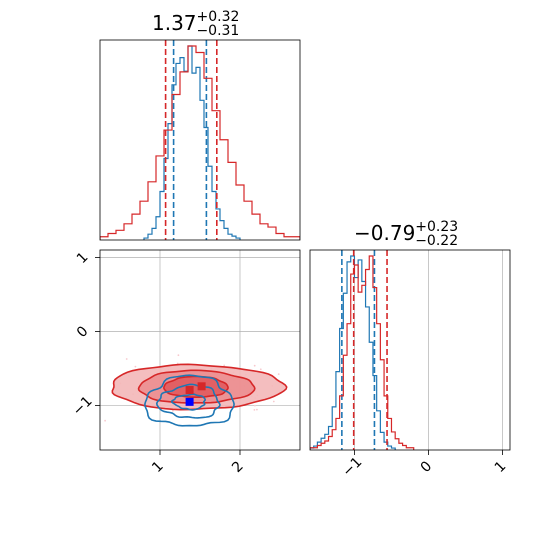 Image resolution: width=550 pixels, height=550 pixels. I want to click on x-title-median: 1.37, so click(174, 23).